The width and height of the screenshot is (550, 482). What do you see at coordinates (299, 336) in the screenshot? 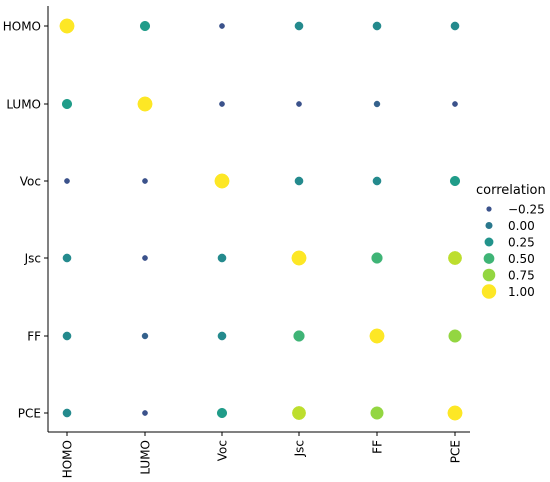
I see `bubble-ff-jsc` at bounding box center [299, 336].